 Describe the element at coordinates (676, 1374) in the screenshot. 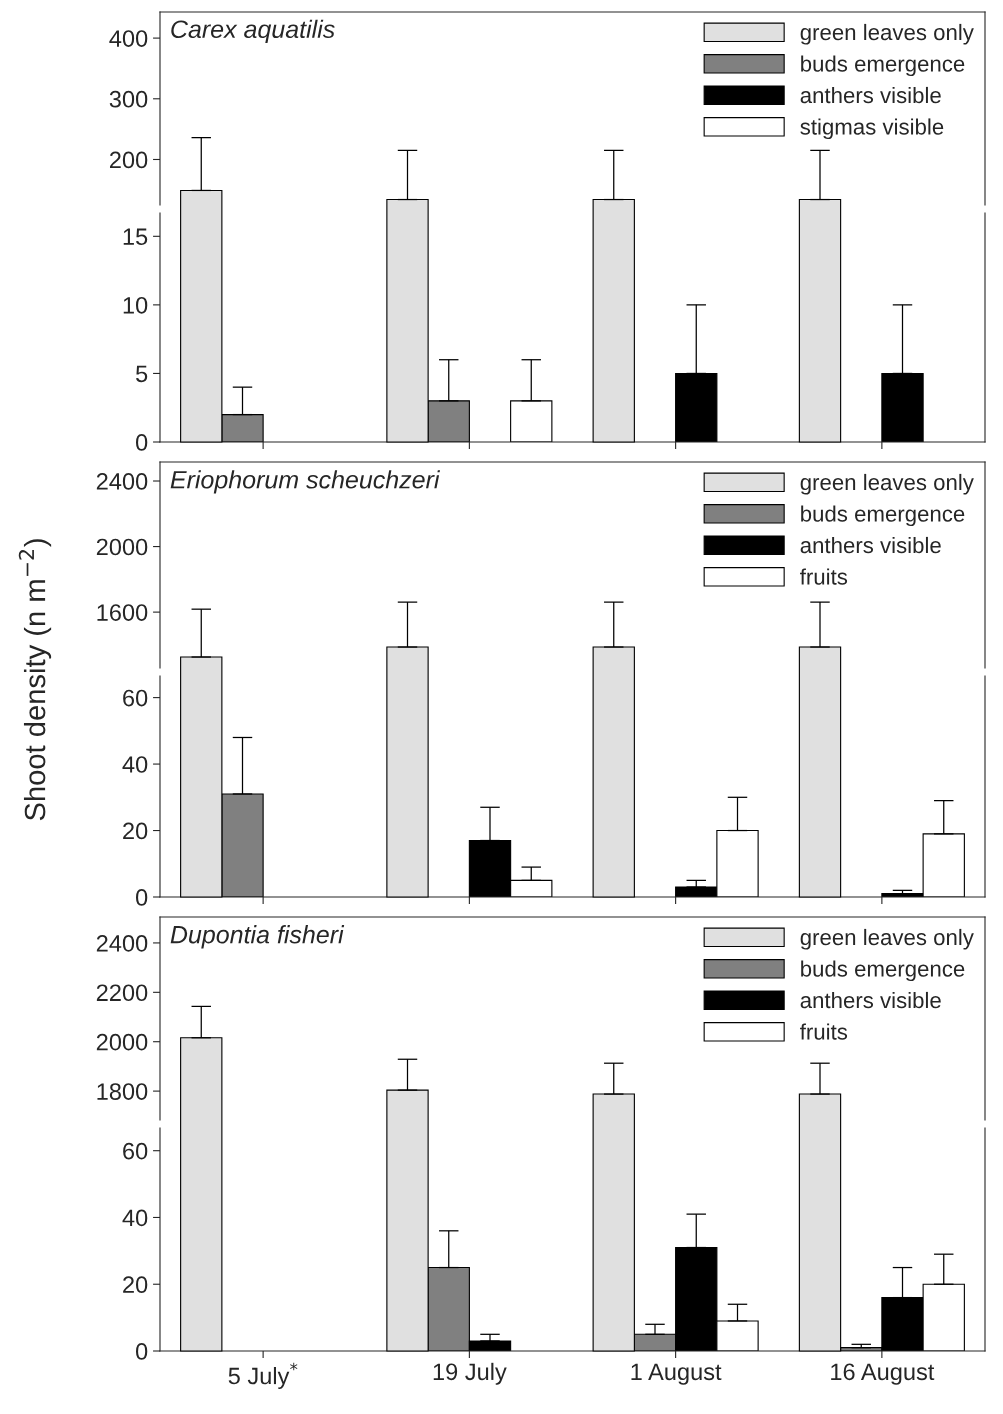

I see `x-tick-label: 1 August` at that location.